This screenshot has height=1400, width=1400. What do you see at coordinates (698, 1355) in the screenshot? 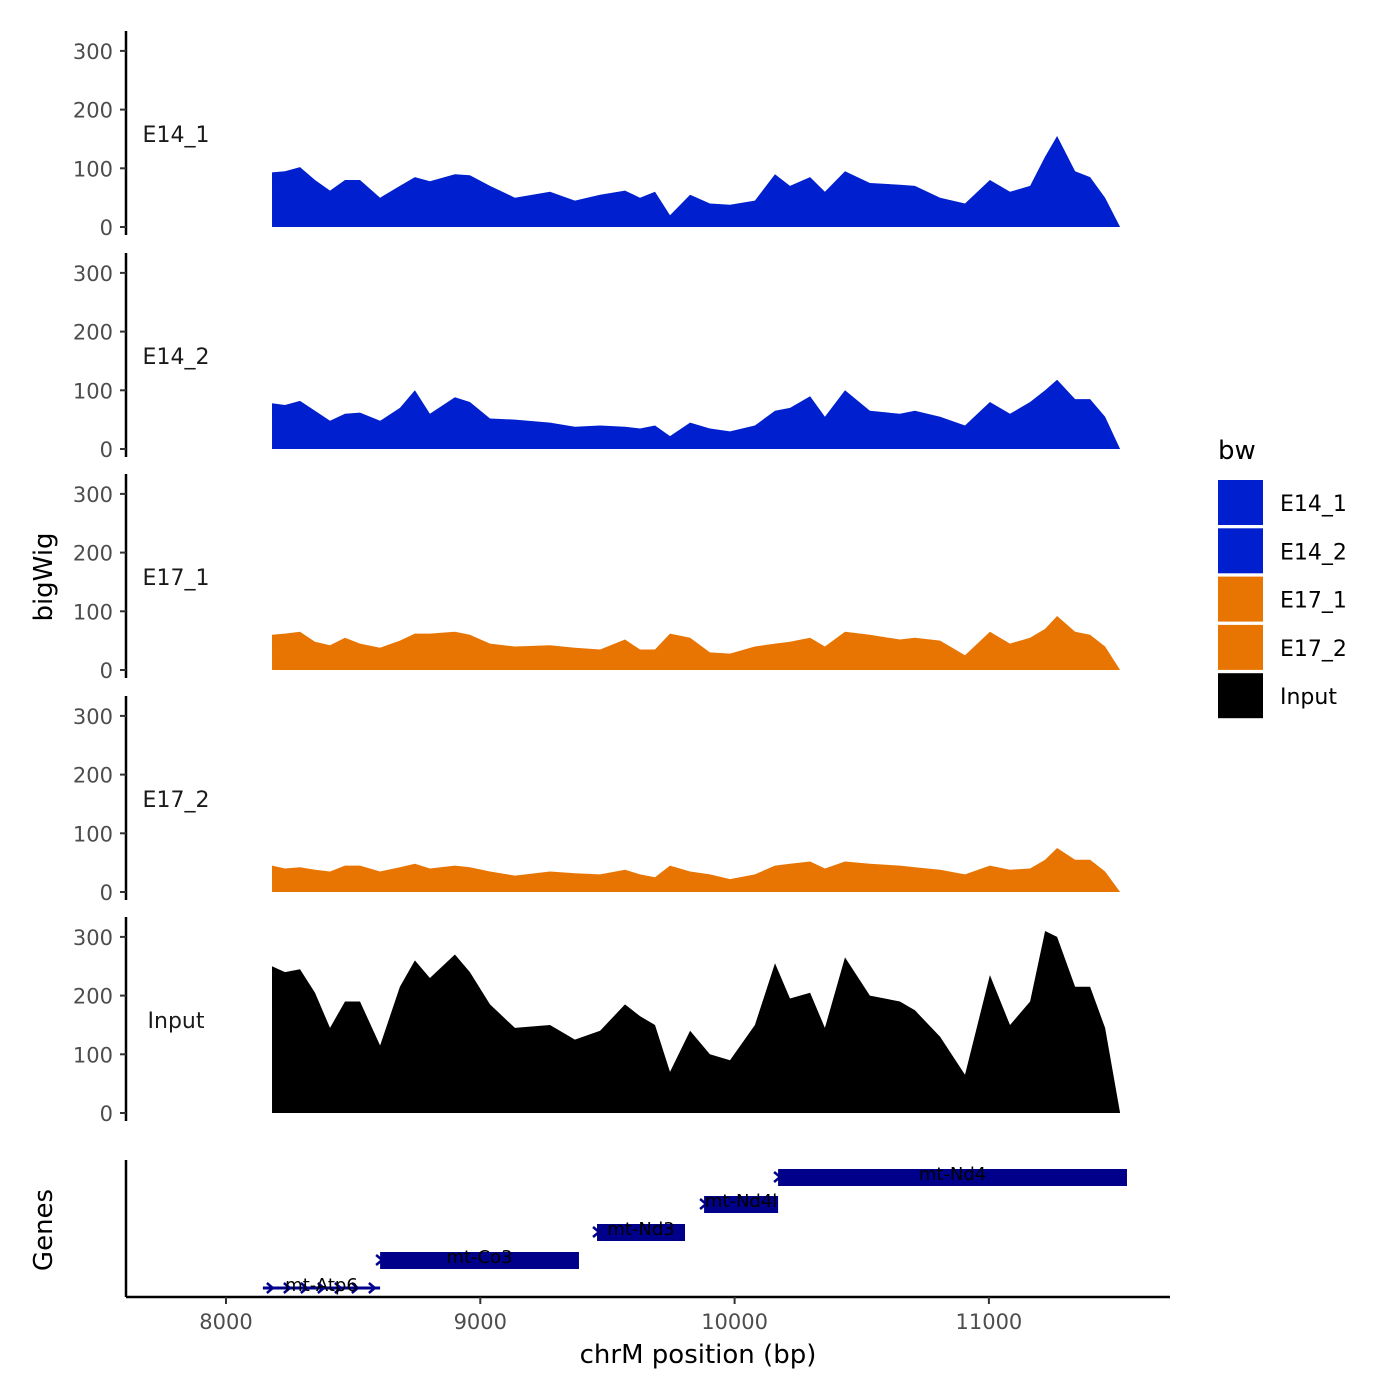
I see `x-axis-label: chrM position (bp)` at bounding box center [698, 1355].